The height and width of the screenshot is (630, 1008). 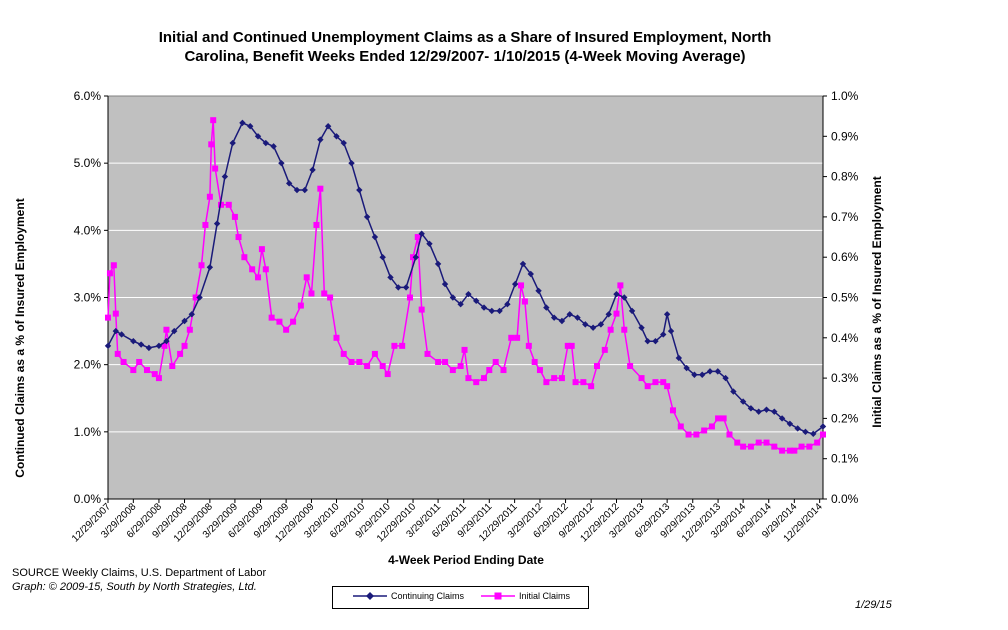 I want to click on y-right-tick-label: 0.5%, so click(x=845, y=298).